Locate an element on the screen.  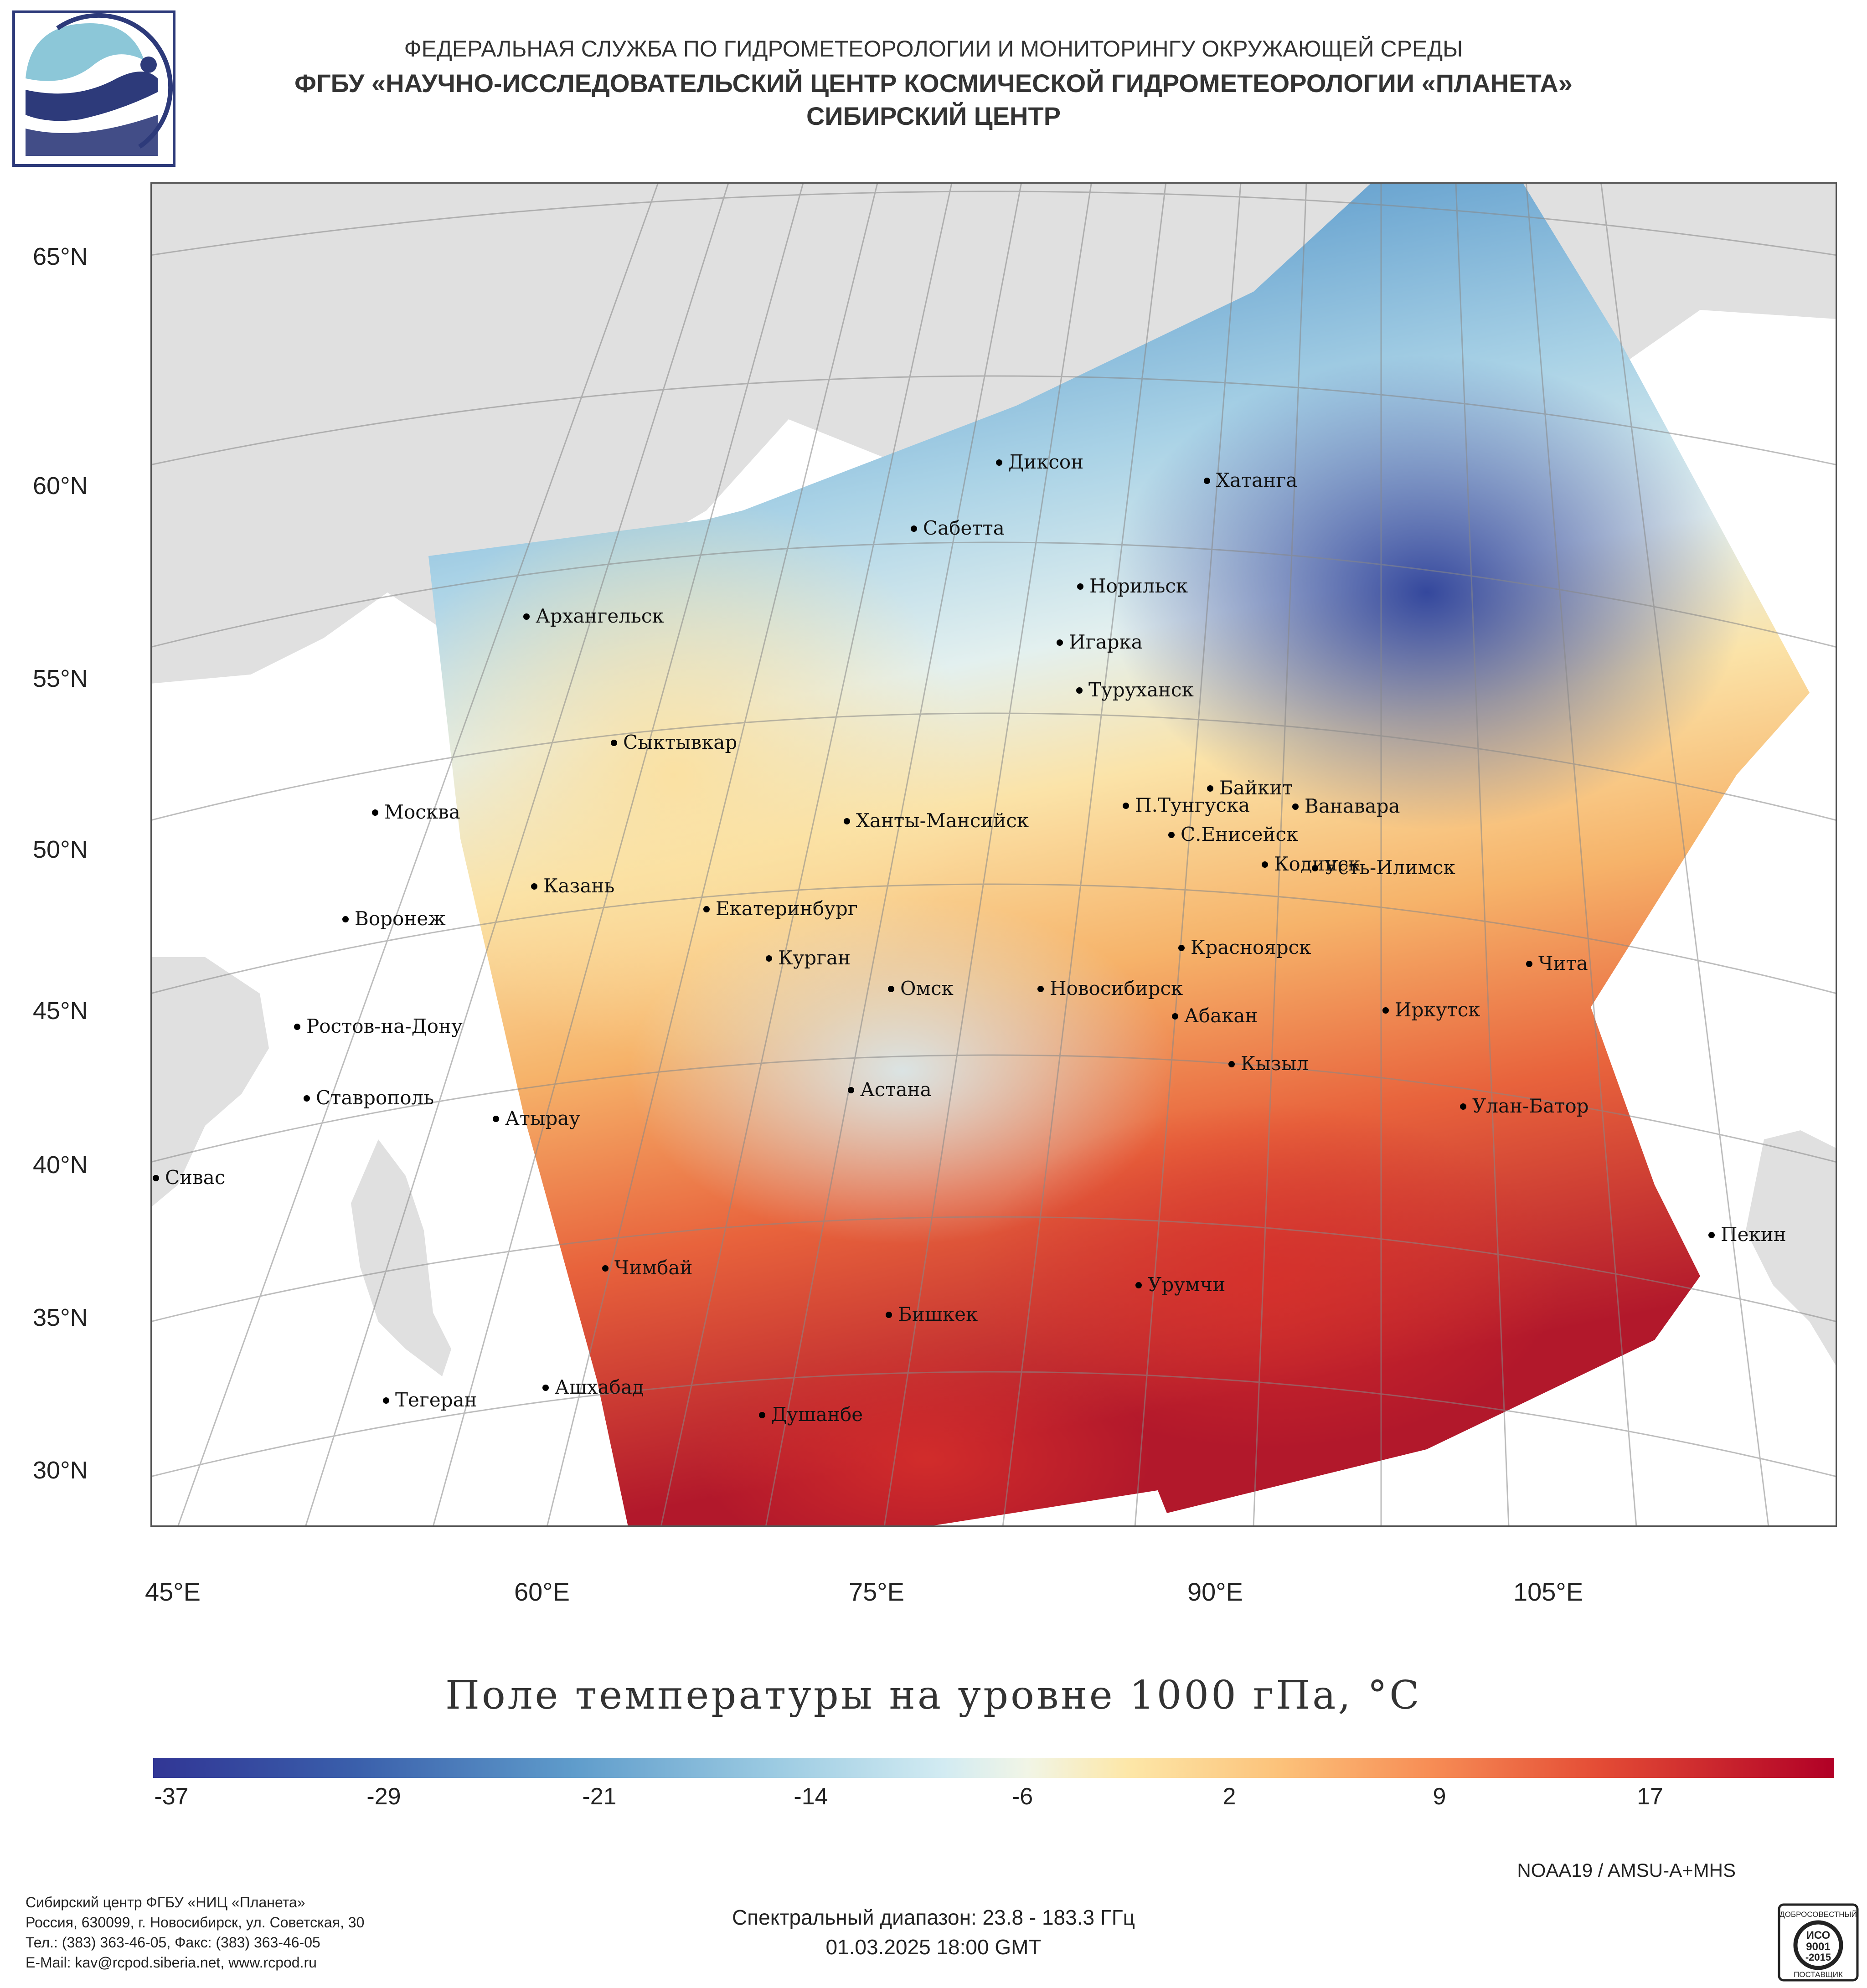
planeta-logo is located at coordinates (93, 88).